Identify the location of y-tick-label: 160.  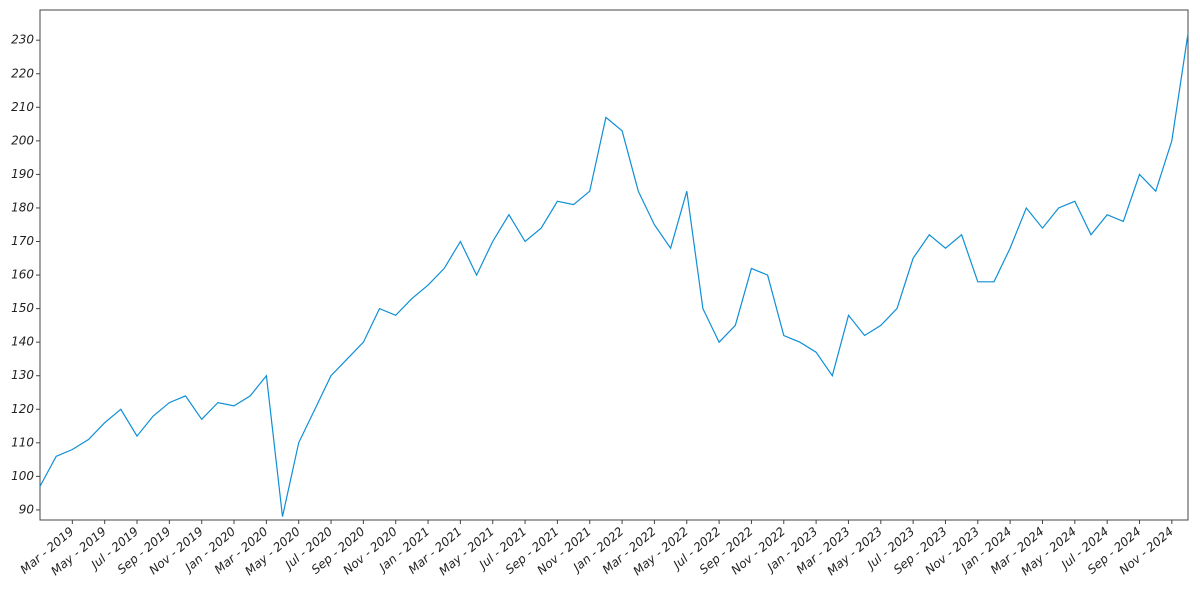
(22, 275).